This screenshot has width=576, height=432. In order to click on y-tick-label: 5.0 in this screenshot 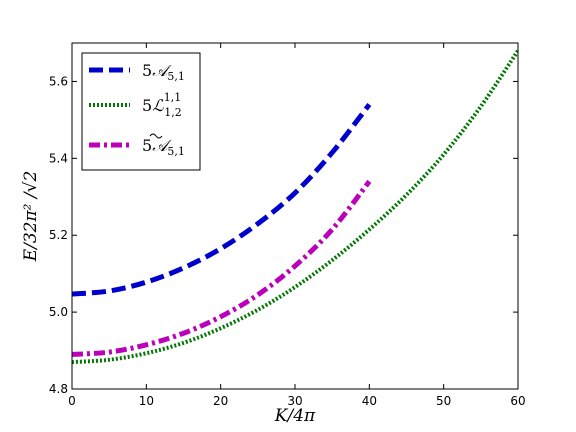, I will do `click(58, 312)`.